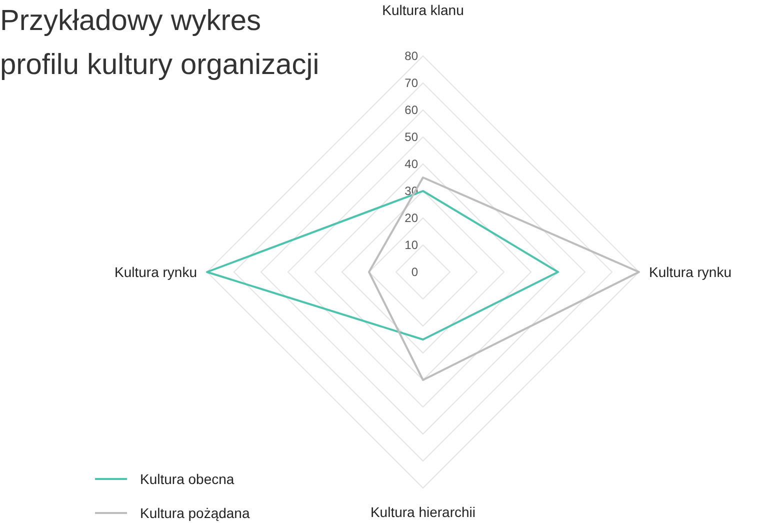 The width and height of the screenshot is (762, 523). Describe the element at coordinates (411, 56) in the screenshot. I see `y-tick-label: 80` at that location.